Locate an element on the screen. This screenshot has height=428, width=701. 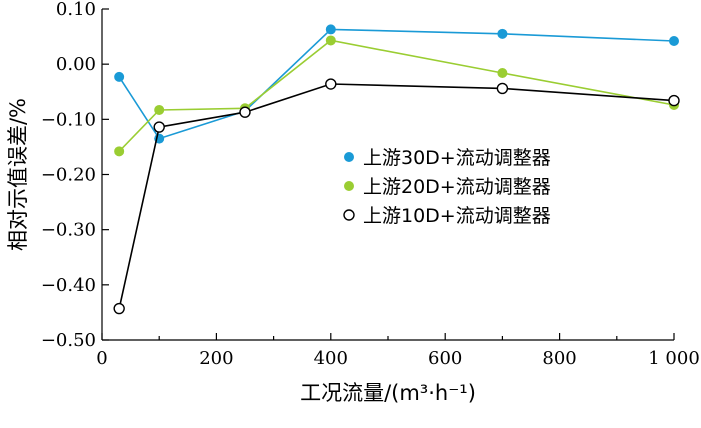
x-axis-label: 工况流量/(m³·h⁻¹) is located at coordinates (388, 393).